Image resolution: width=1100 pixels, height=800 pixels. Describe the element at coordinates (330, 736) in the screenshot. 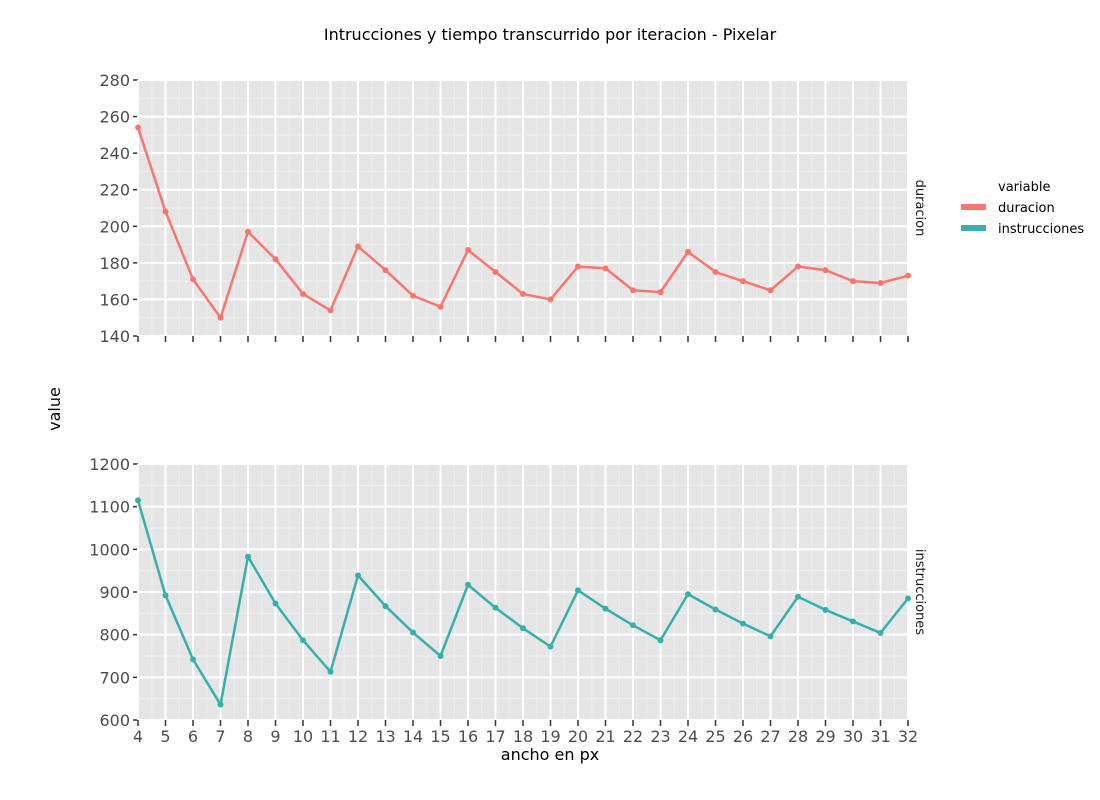

I see `x-tick-label: 11` at that location.